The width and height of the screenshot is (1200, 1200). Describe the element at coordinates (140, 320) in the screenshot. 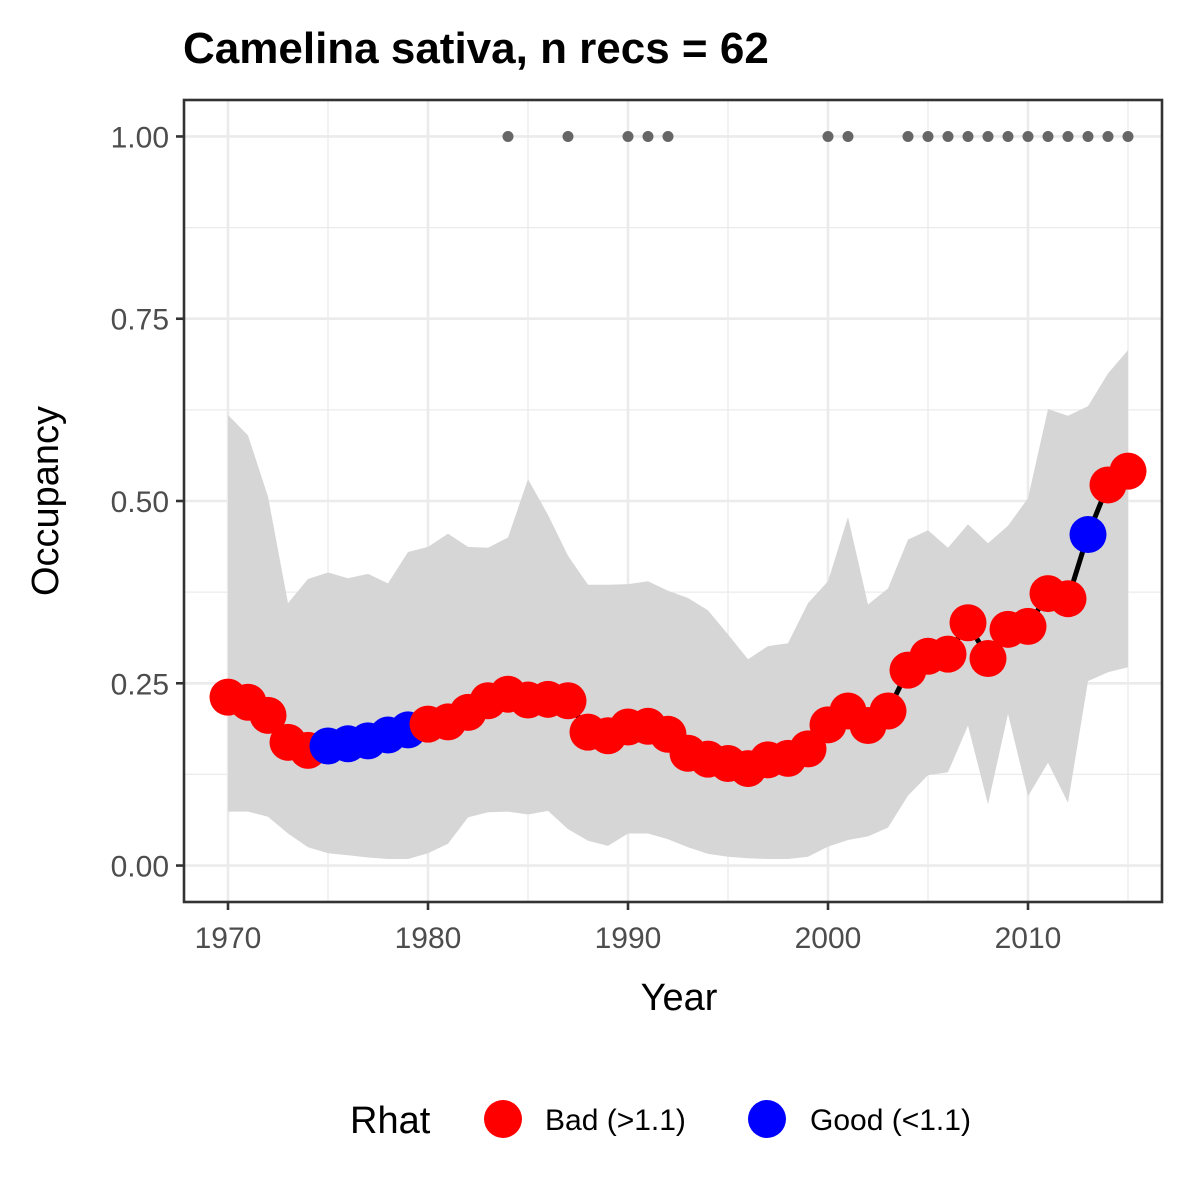

I see `y-tick-label: 0.75` at that location.